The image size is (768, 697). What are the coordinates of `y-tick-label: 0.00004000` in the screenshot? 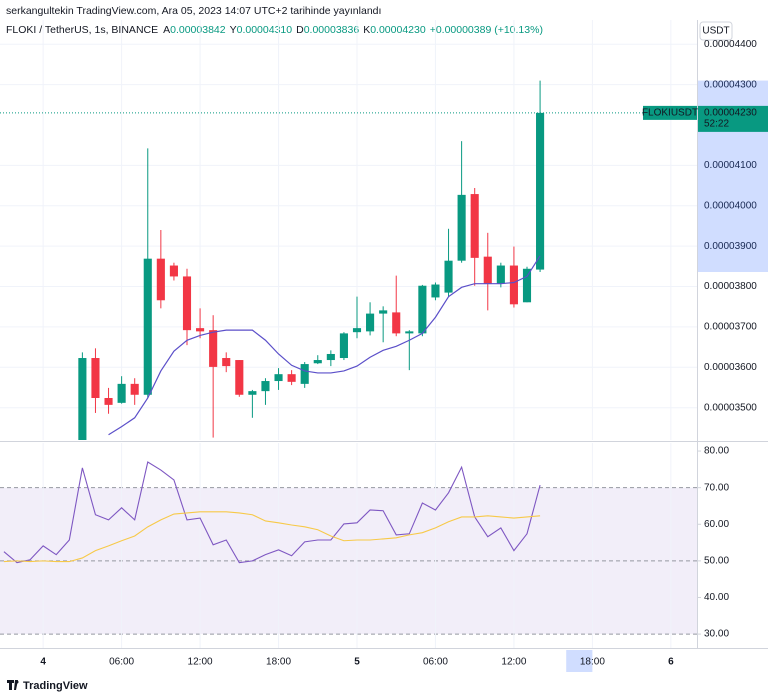 It's located at (730, 205).